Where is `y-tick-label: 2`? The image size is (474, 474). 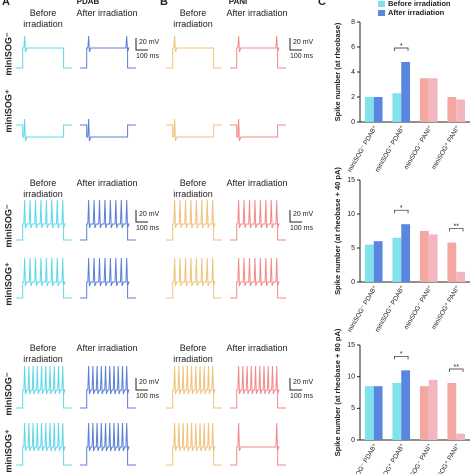 y-tick-label: 2 is located at coordinates (353, 97).